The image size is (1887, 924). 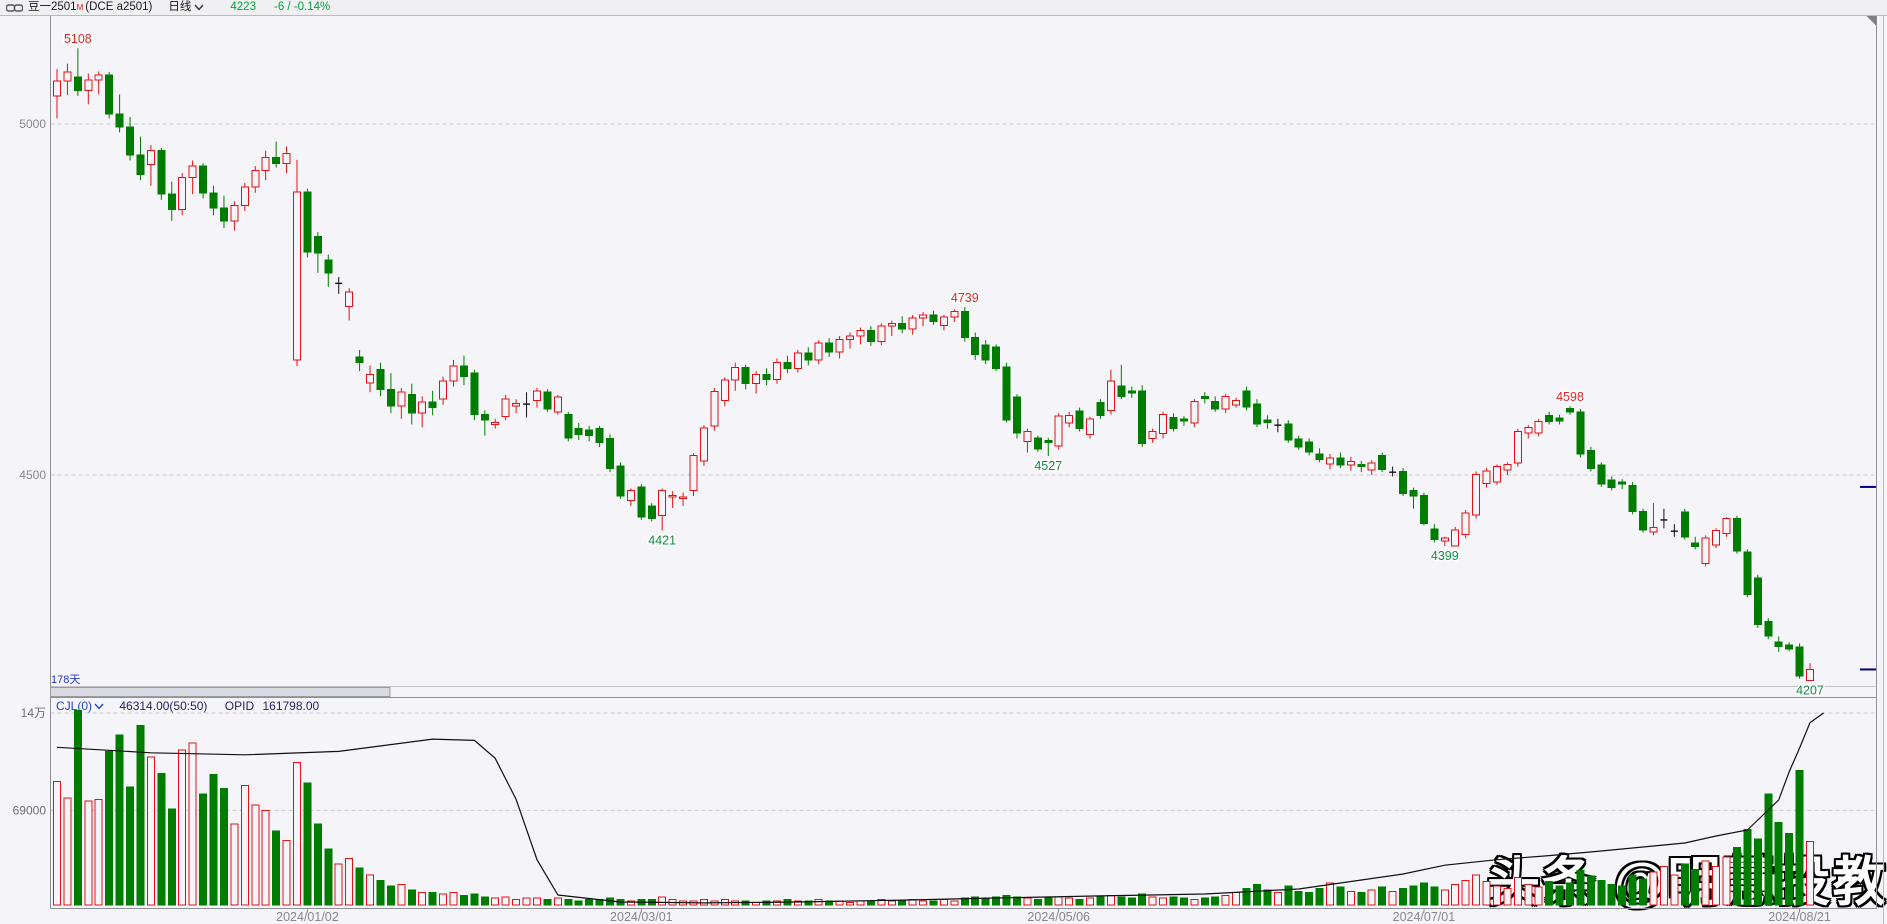 What do you see at coordinates (32, 475) in the screenshot?
I see `y-axis-label: 4500` at bounding box center [32, 475].